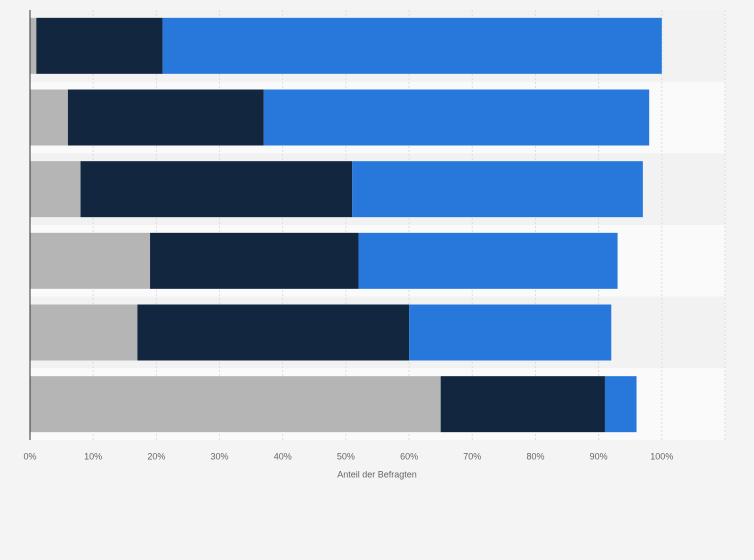  I want to click on x-tick-label: 50%, so click(346, 456).